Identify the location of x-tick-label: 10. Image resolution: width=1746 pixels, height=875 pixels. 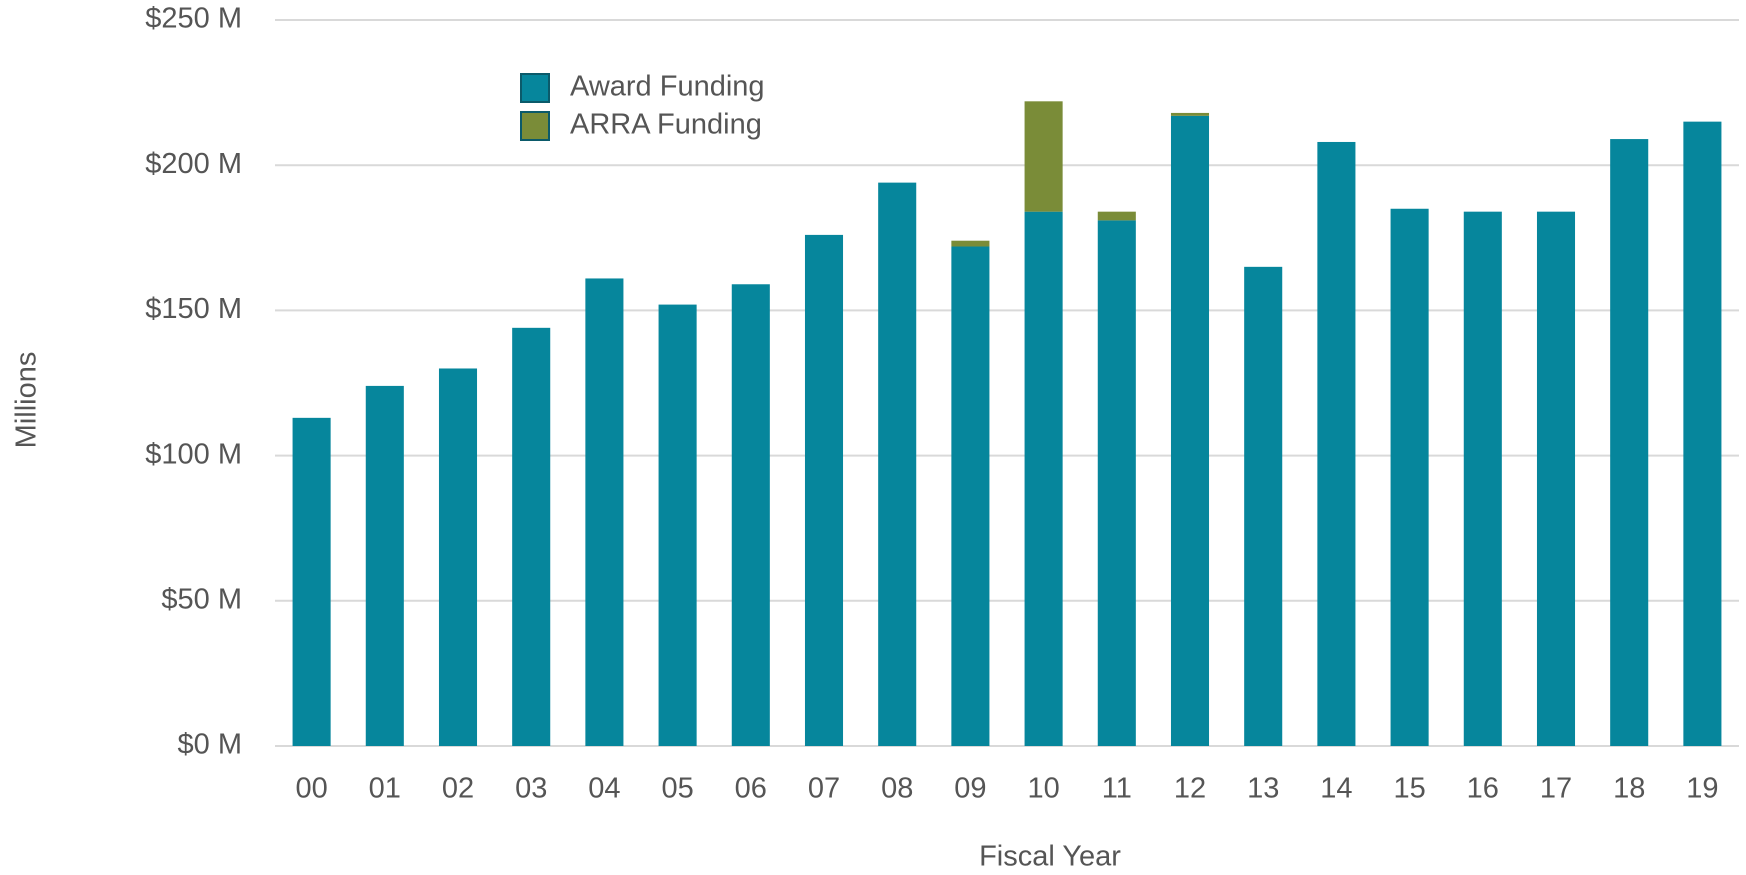
(1043, 789).